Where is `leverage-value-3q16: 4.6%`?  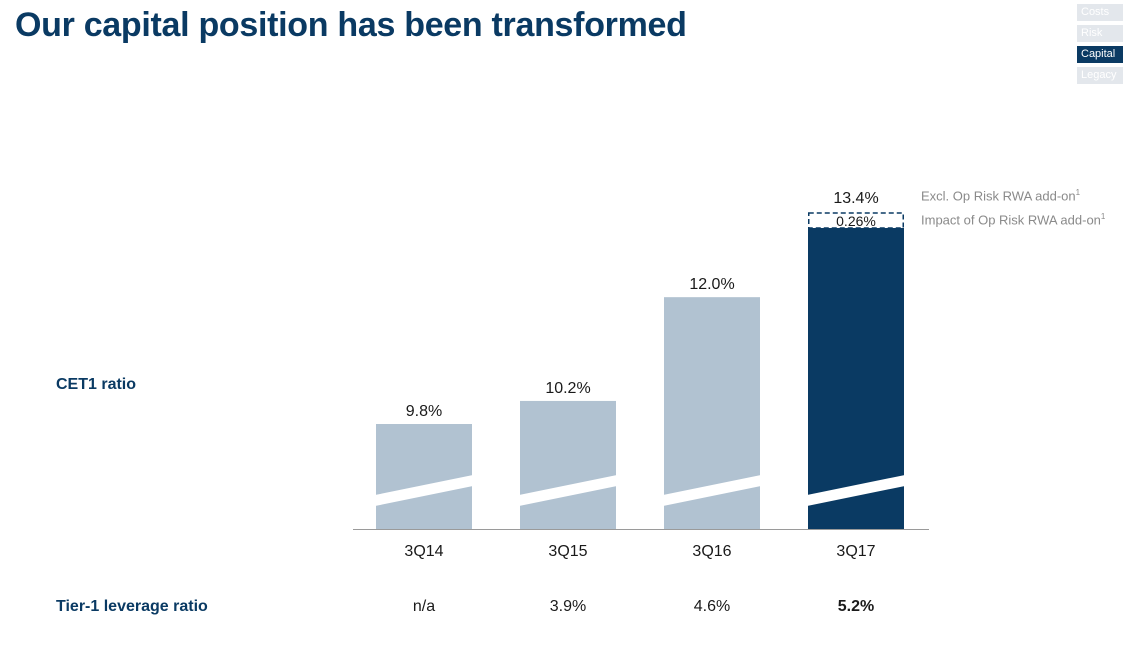 leverage-value-3q16: 4.6% is located at coordinates (712, 606).